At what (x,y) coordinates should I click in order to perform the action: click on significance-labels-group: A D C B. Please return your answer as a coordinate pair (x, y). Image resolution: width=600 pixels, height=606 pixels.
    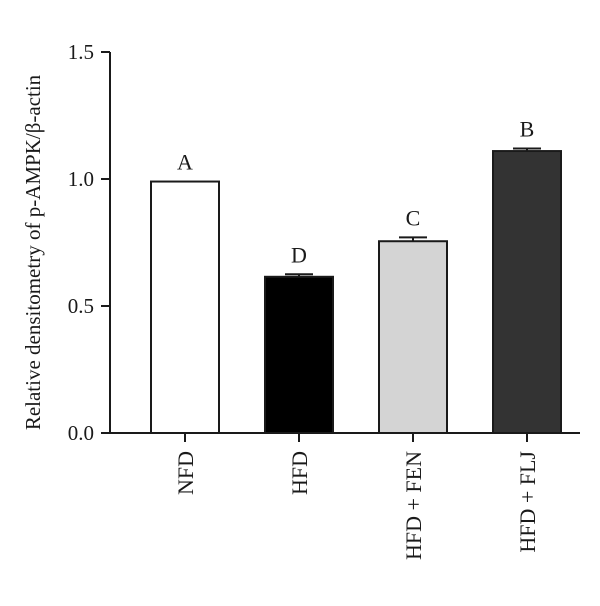
    Looking at the image, I should click on (355, 192).